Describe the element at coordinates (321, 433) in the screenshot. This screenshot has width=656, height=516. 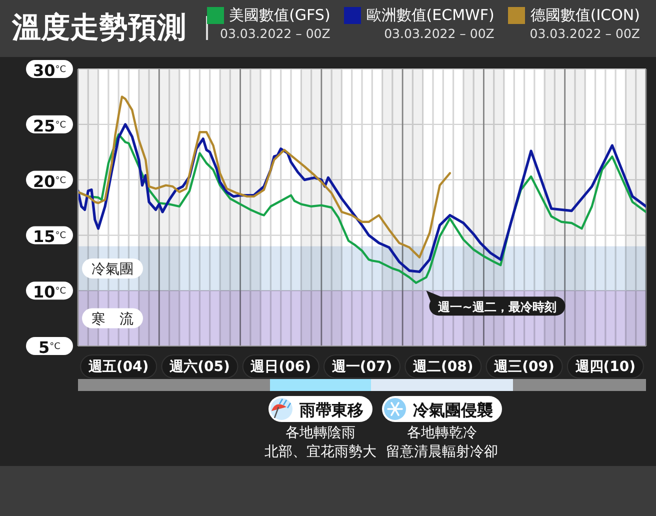
I see `text: 各地轉陰雨` at that location.